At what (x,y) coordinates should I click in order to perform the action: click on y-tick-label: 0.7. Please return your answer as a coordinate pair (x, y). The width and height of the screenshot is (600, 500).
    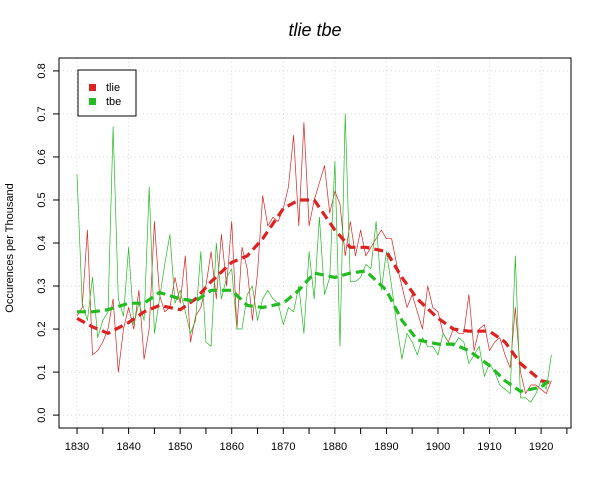
    Looking at the image, I should click on (42, 113).